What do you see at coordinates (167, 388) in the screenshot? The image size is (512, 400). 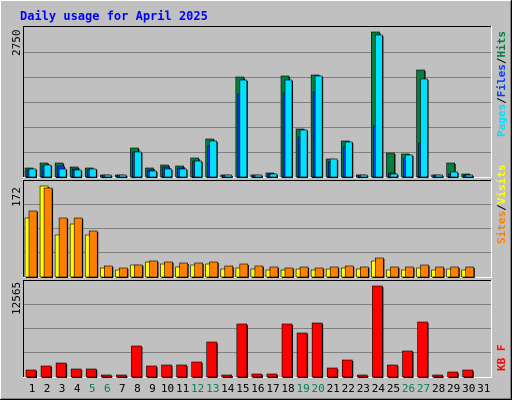 I see `x-tick-label: 10` at bounding box center [167, 388].